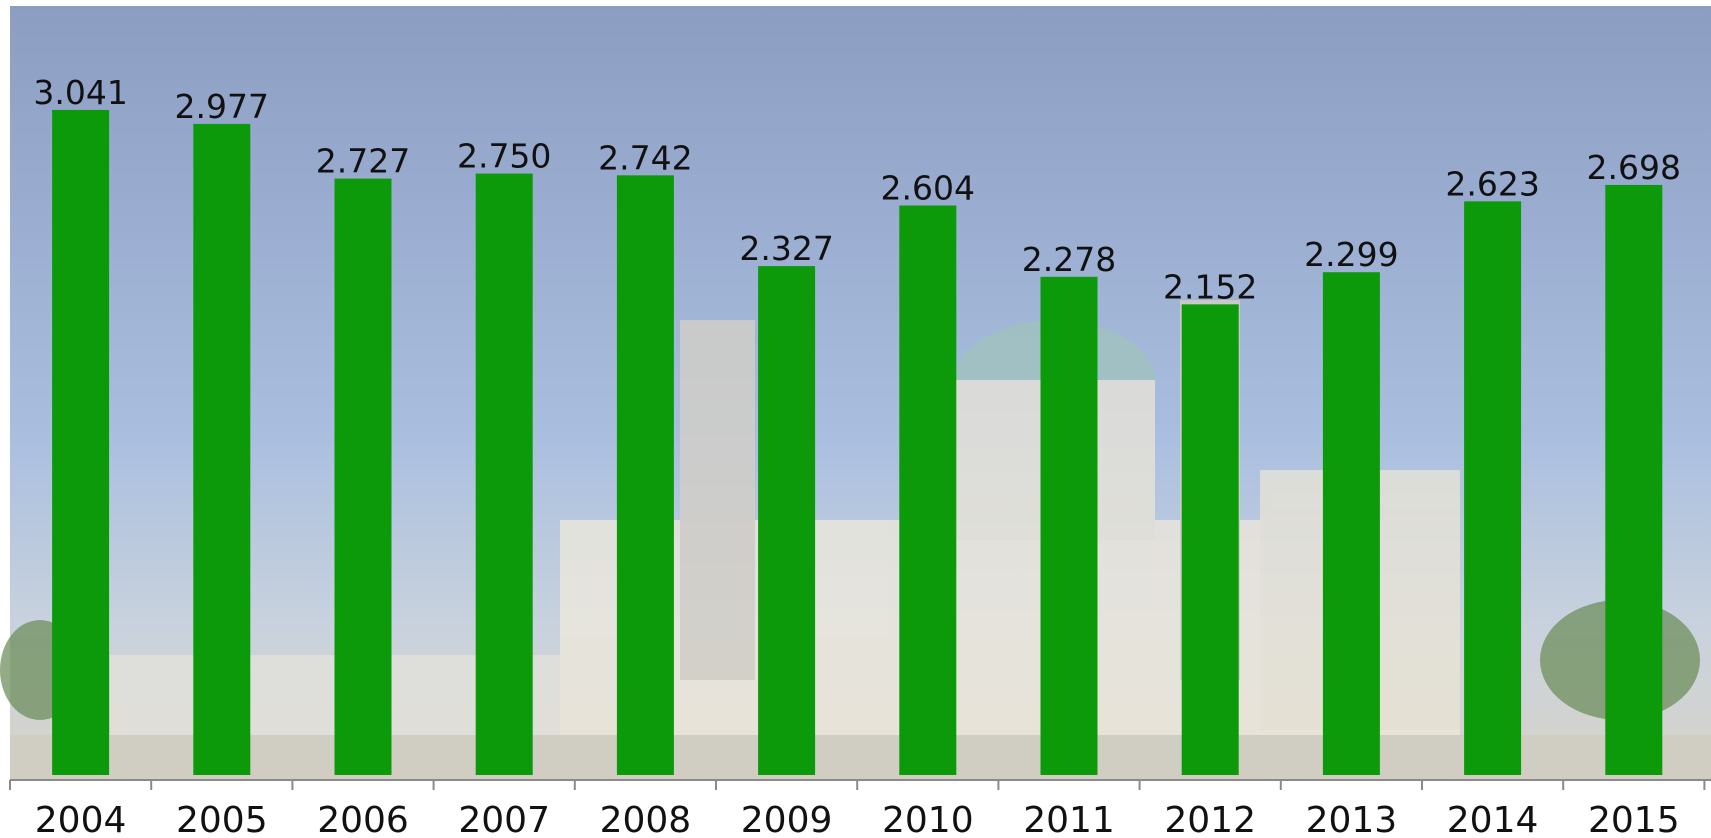 The width and height of the screenshot is (1711, 838). I want to click on value-label: 2.623, so click(1492, 183).